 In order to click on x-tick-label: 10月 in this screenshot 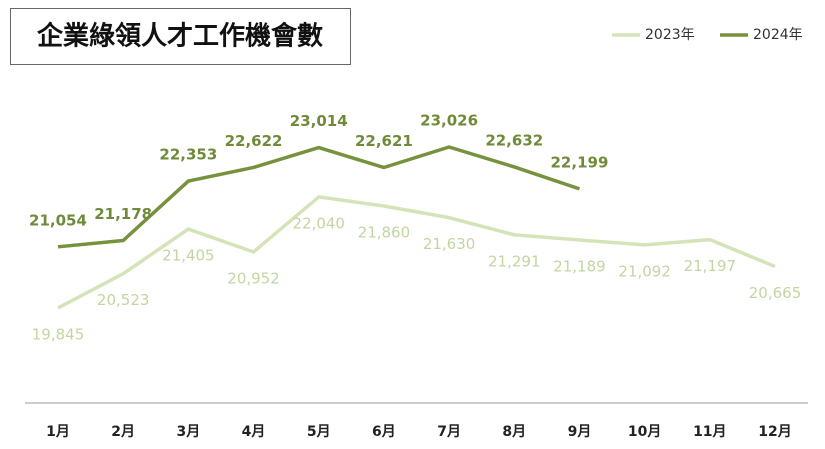, I will do `click(644, 432)`.